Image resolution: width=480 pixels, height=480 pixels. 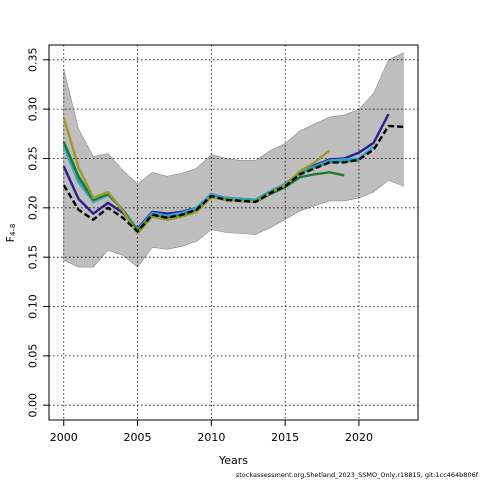 I want to click on x-axis-title: Years, so click(x=233, y=460).